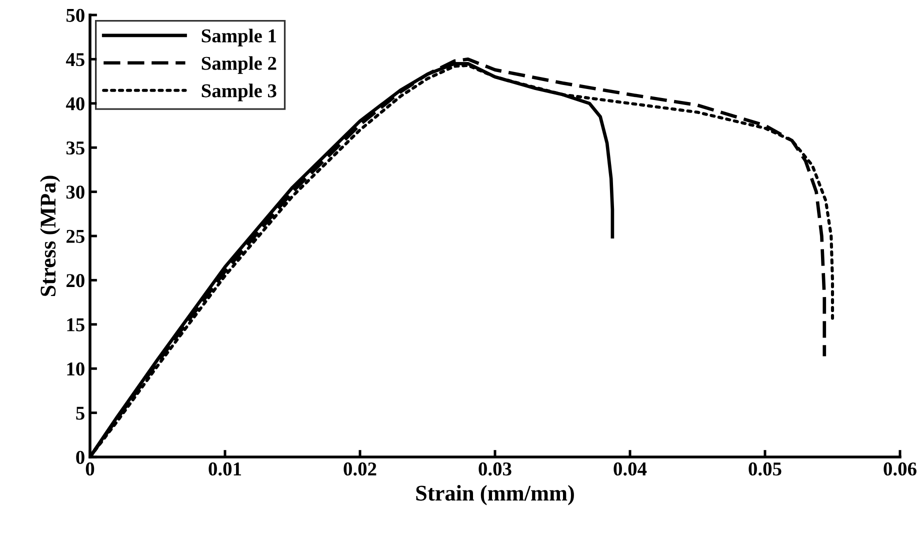 The width and height of the screenshot is (922, 545). I want to click on y-tick-label: 30, so click(75, 192).